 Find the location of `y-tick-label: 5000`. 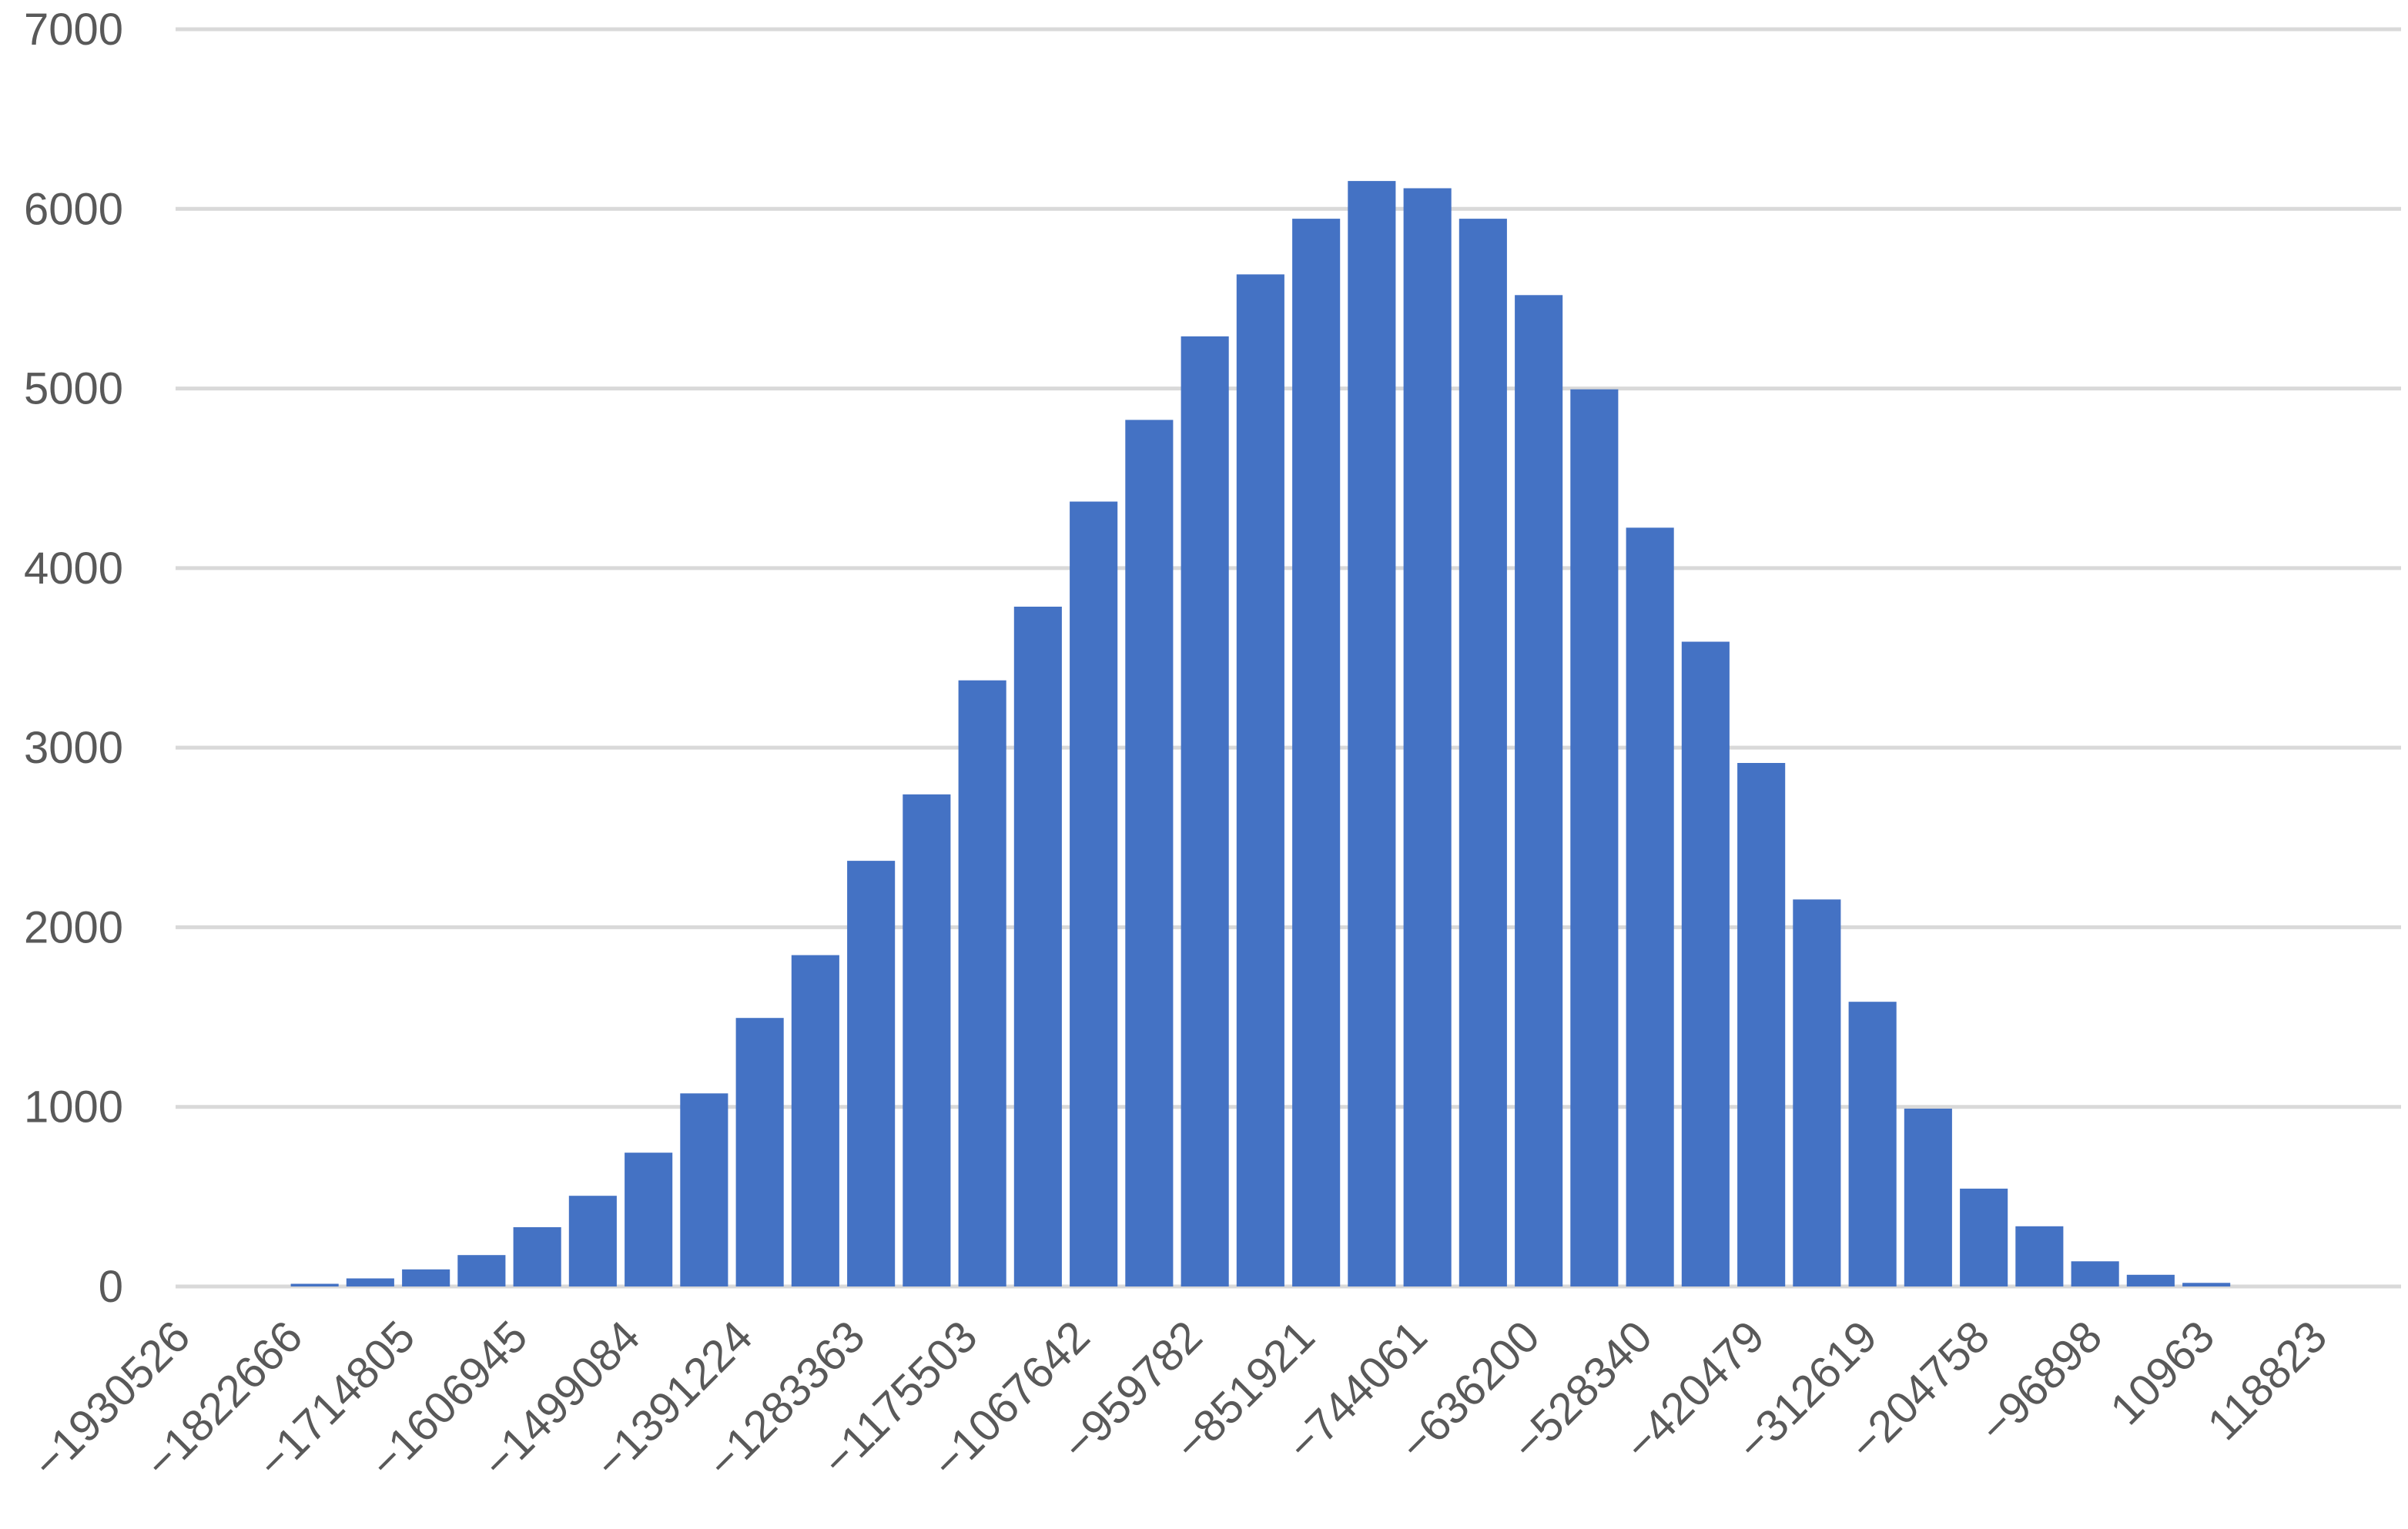

y-tick-label: 5000 is located at coordinates (73, 389).